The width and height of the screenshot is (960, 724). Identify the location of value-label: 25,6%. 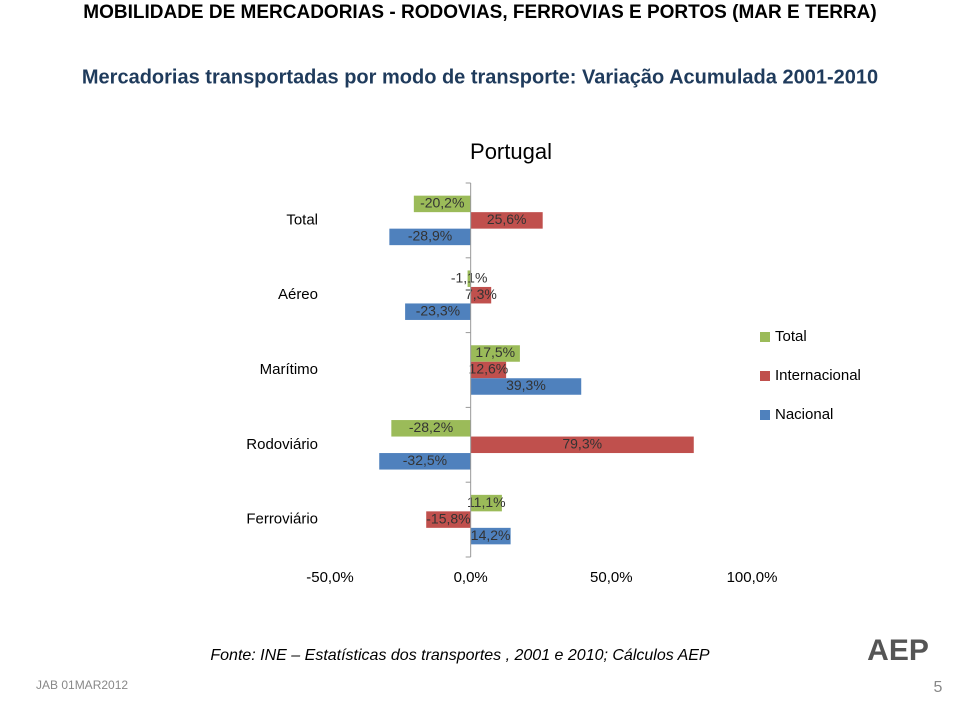
(507, 219).